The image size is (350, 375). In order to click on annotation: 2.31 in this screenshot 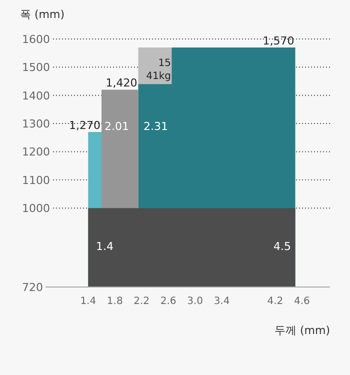, I will do `click(156, 126)`.